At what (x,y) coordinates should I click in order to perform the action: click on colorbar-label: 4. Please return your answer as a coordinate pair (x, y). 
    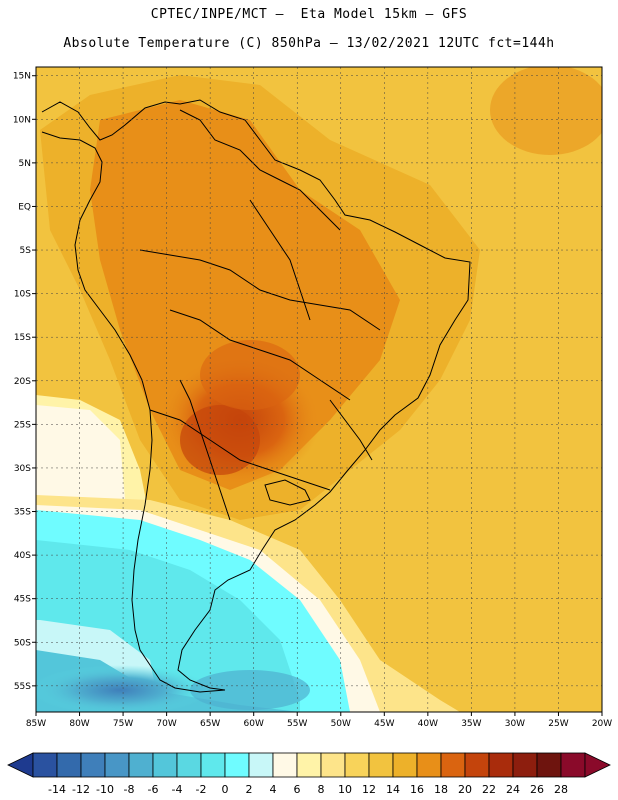
    Looking at the image, I should click on (273, 789).